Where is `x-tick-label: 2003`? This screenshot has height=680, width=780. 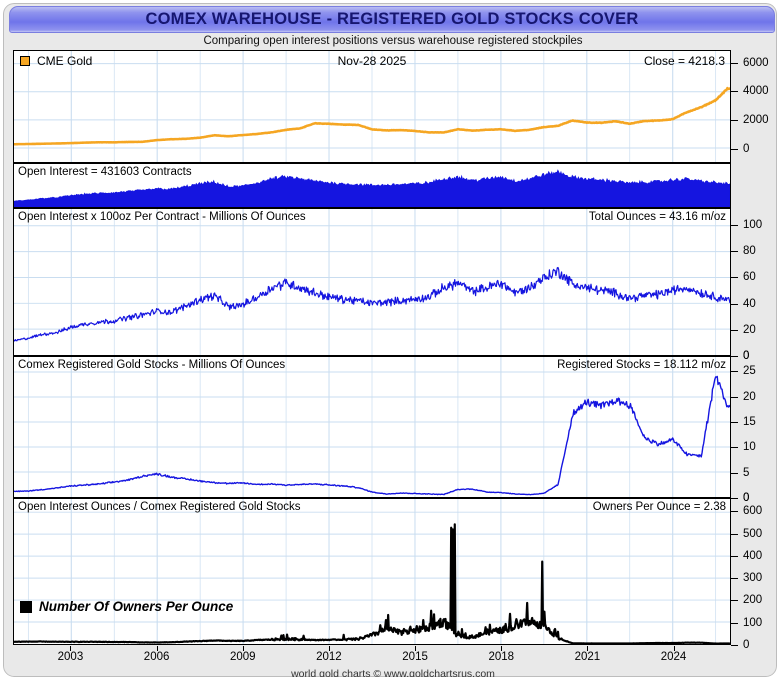 x-tick-label: 2003 is located at coordinates (70, 657).